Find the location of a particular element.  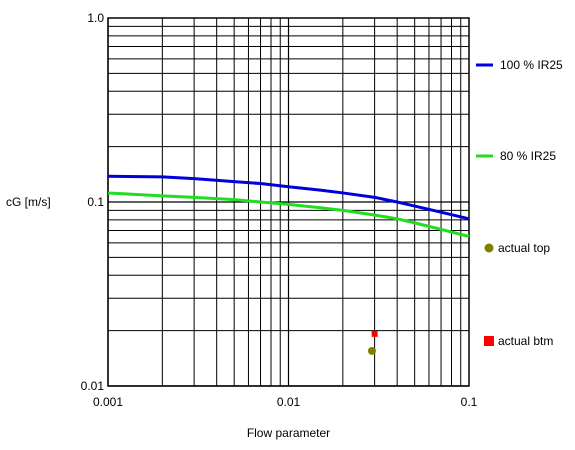

x-axis-label: Flow parameter is located at coordinates (288, 433).